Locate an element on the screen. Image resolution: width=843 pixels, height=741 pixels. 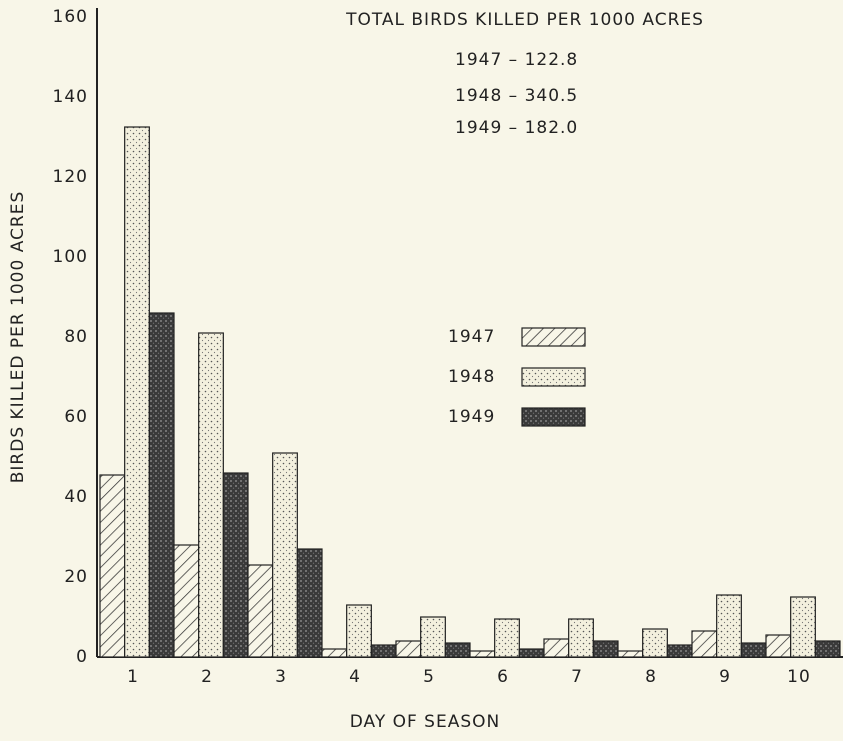
y-tick-label: 140 is located at coordinates (70, 97).